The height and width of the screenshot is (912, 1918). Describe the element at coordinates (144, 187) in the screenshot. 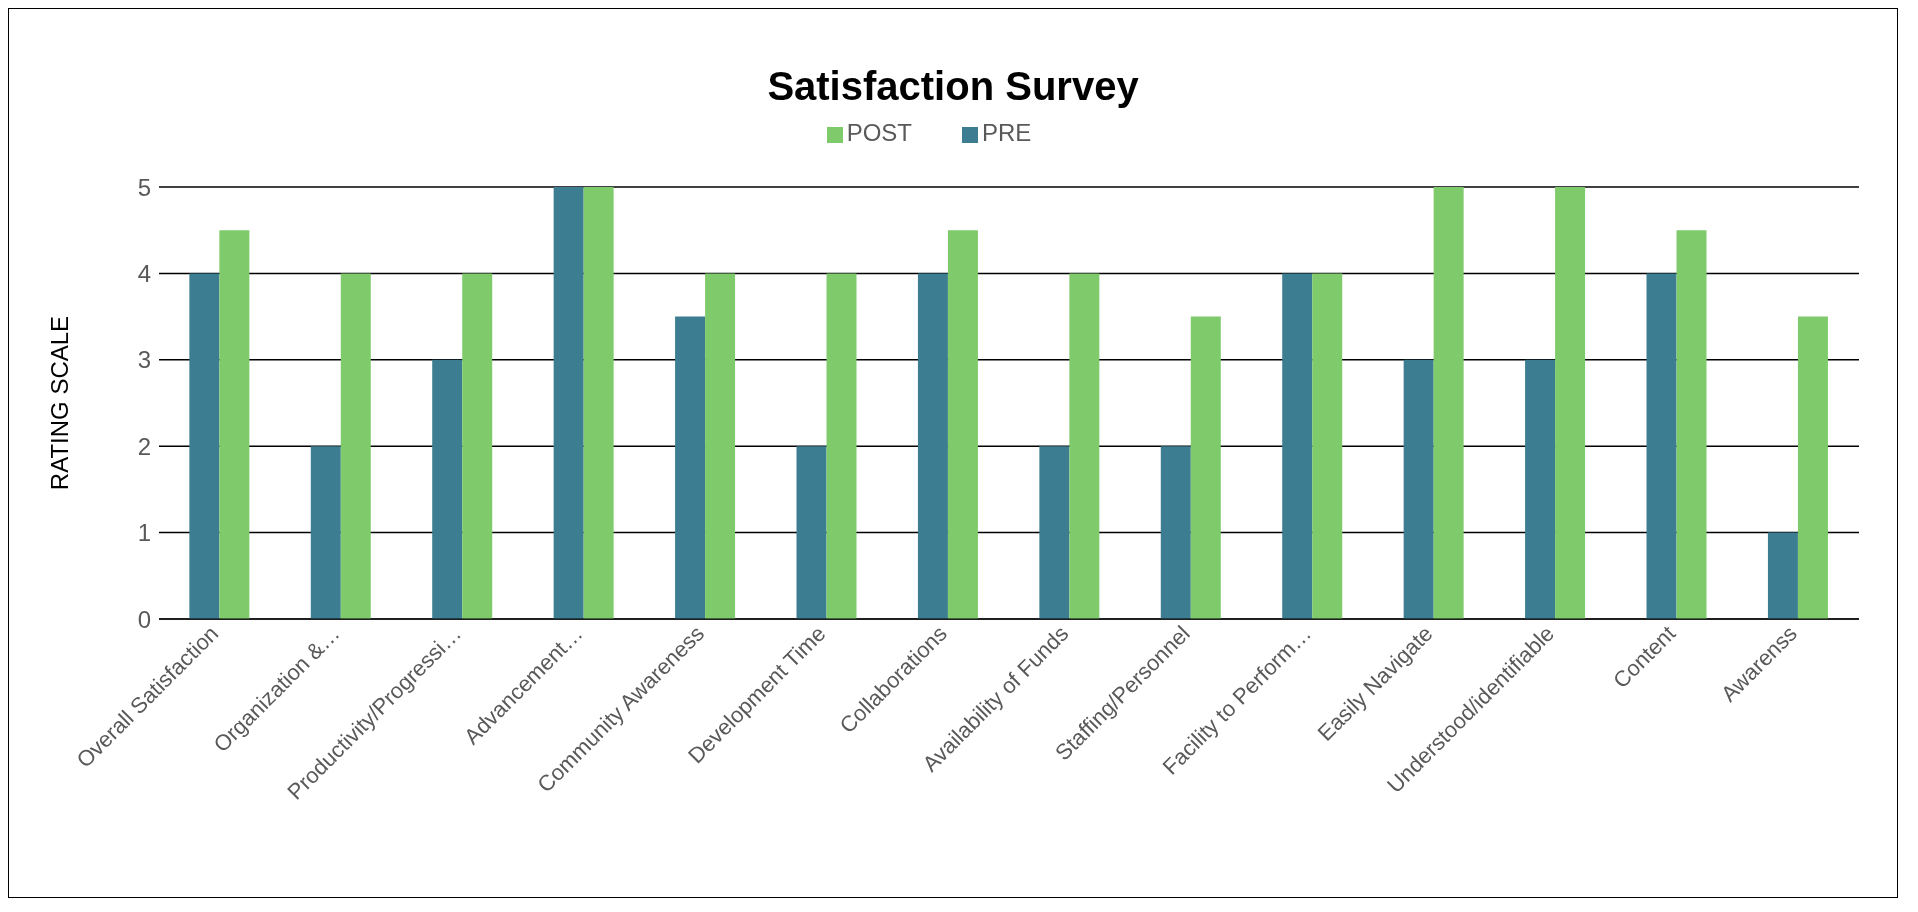

I see `y-tick-label: 5` at that location.